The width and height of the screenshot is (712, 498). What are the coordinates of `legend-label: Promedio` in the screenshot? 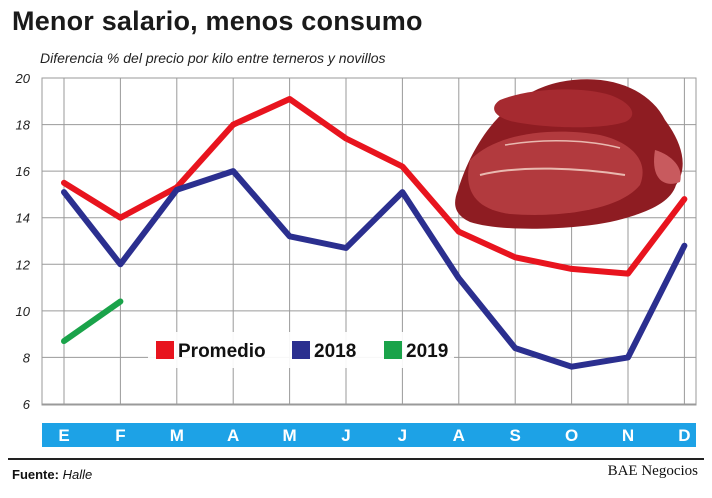 It's located at (222, 351).